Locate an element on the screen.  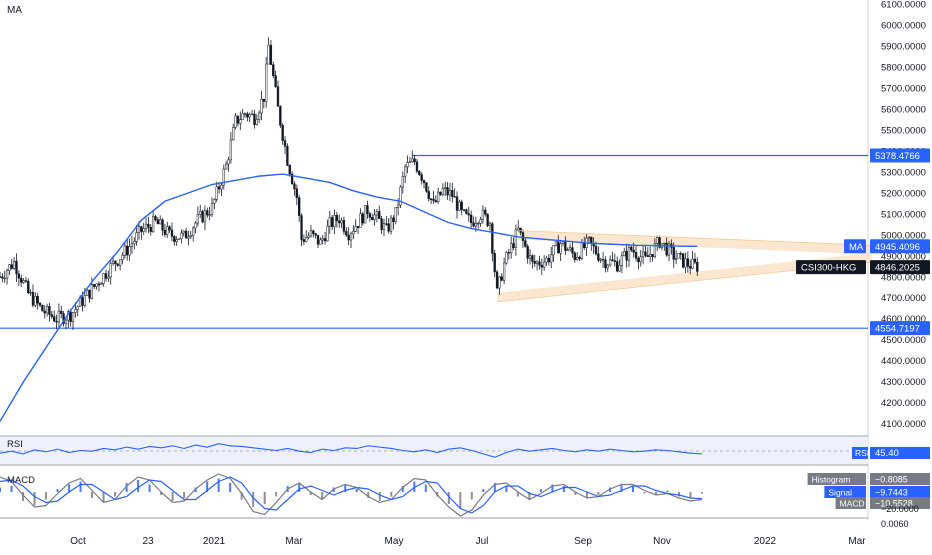
macd-tag-box is located at coordinates (845, 492).